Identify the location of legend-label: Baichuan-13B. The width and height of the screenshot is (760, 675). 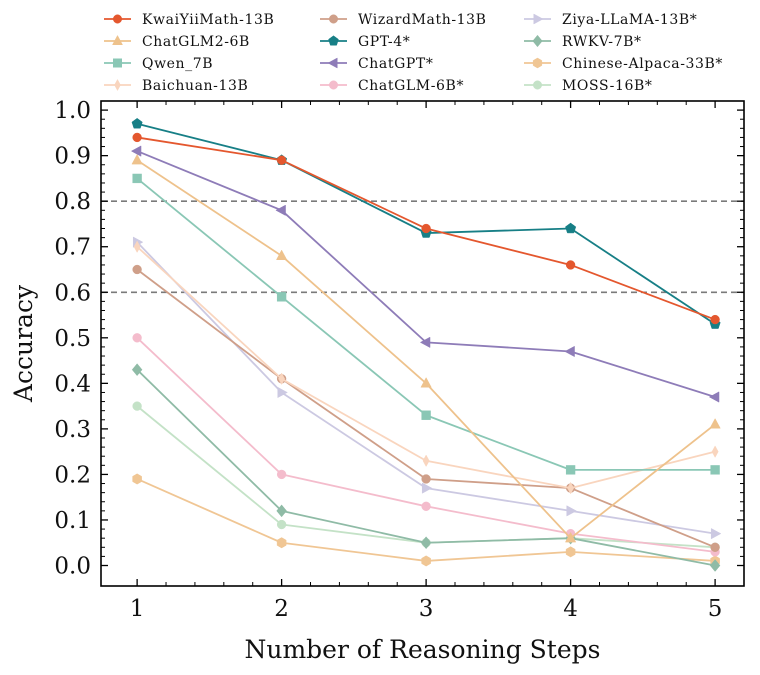
(195, 86).